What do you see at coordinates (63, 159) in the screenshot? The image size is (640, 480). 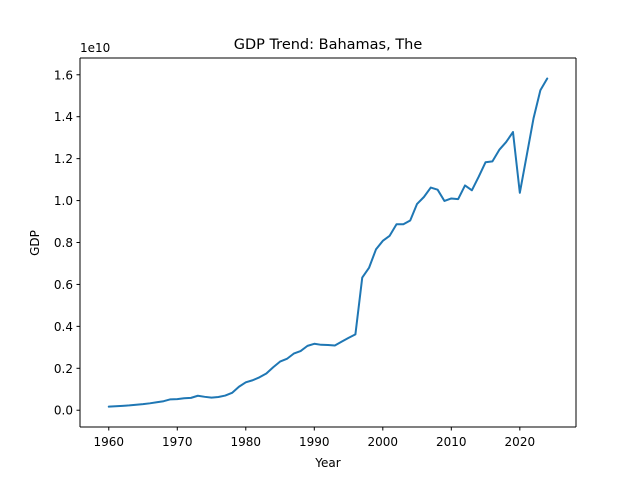 I see `y-tick-label: 1.2` at bounding box center [63, 159].